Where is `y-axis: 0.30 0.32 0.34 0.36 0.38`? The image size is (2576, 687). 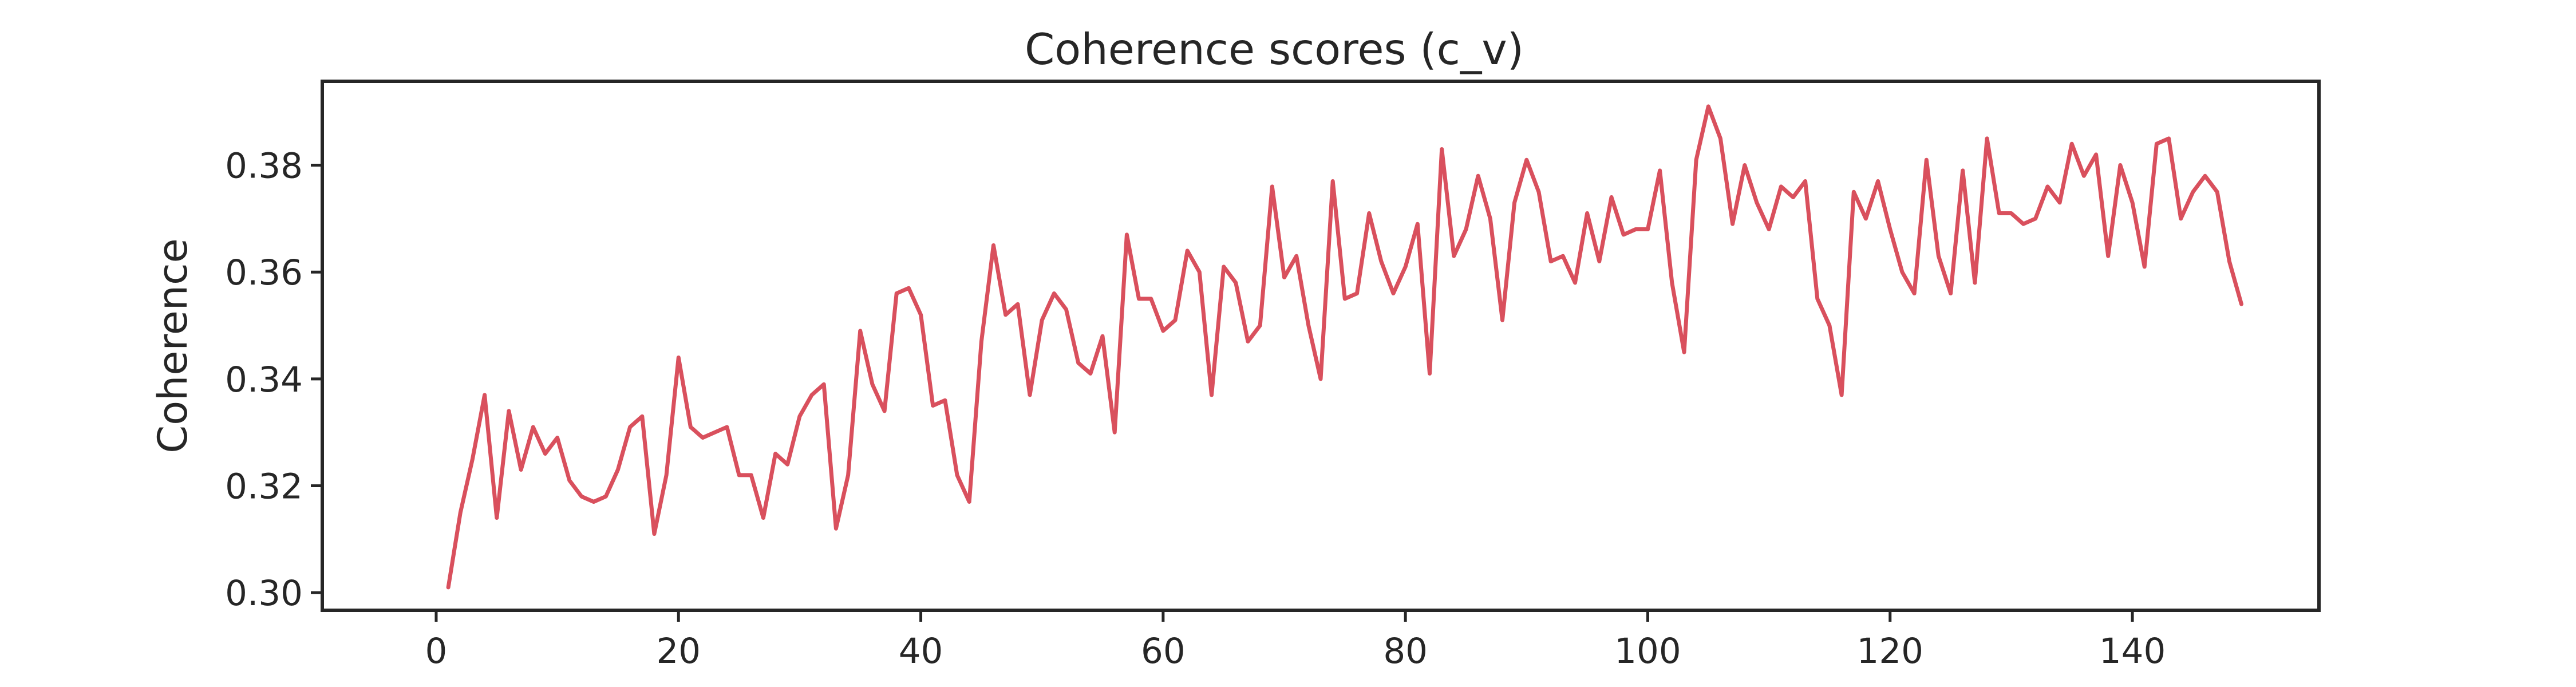 y-axis: 0.30 0.32 0.34 0.36 0.38 is located at coordinates (273, 380).